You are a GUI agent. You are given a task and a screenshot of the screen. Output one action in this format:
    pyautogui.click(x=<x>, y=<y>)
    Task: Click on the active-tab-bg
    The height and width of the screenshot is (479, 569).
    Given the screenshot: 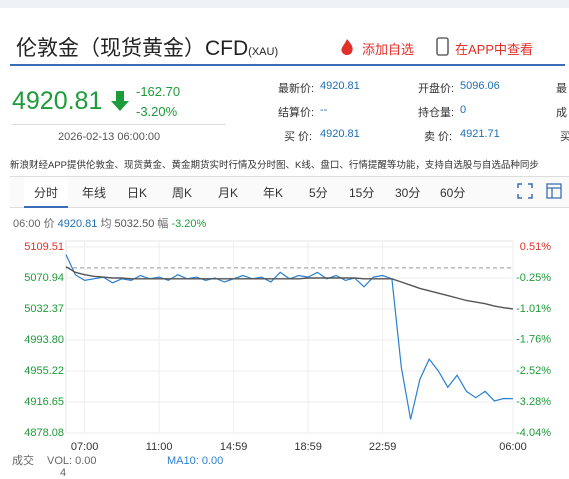 What is the action you would take?
    pyautogui.click(x=46, y=192)
    